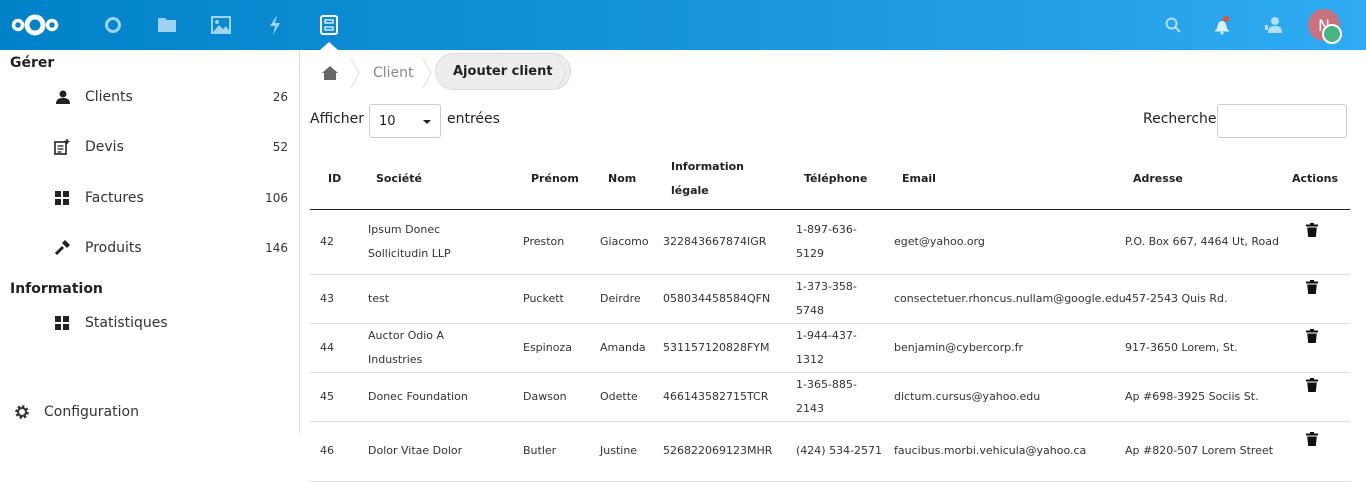  I want to click on nextcloud-logo, so click(35, 25).